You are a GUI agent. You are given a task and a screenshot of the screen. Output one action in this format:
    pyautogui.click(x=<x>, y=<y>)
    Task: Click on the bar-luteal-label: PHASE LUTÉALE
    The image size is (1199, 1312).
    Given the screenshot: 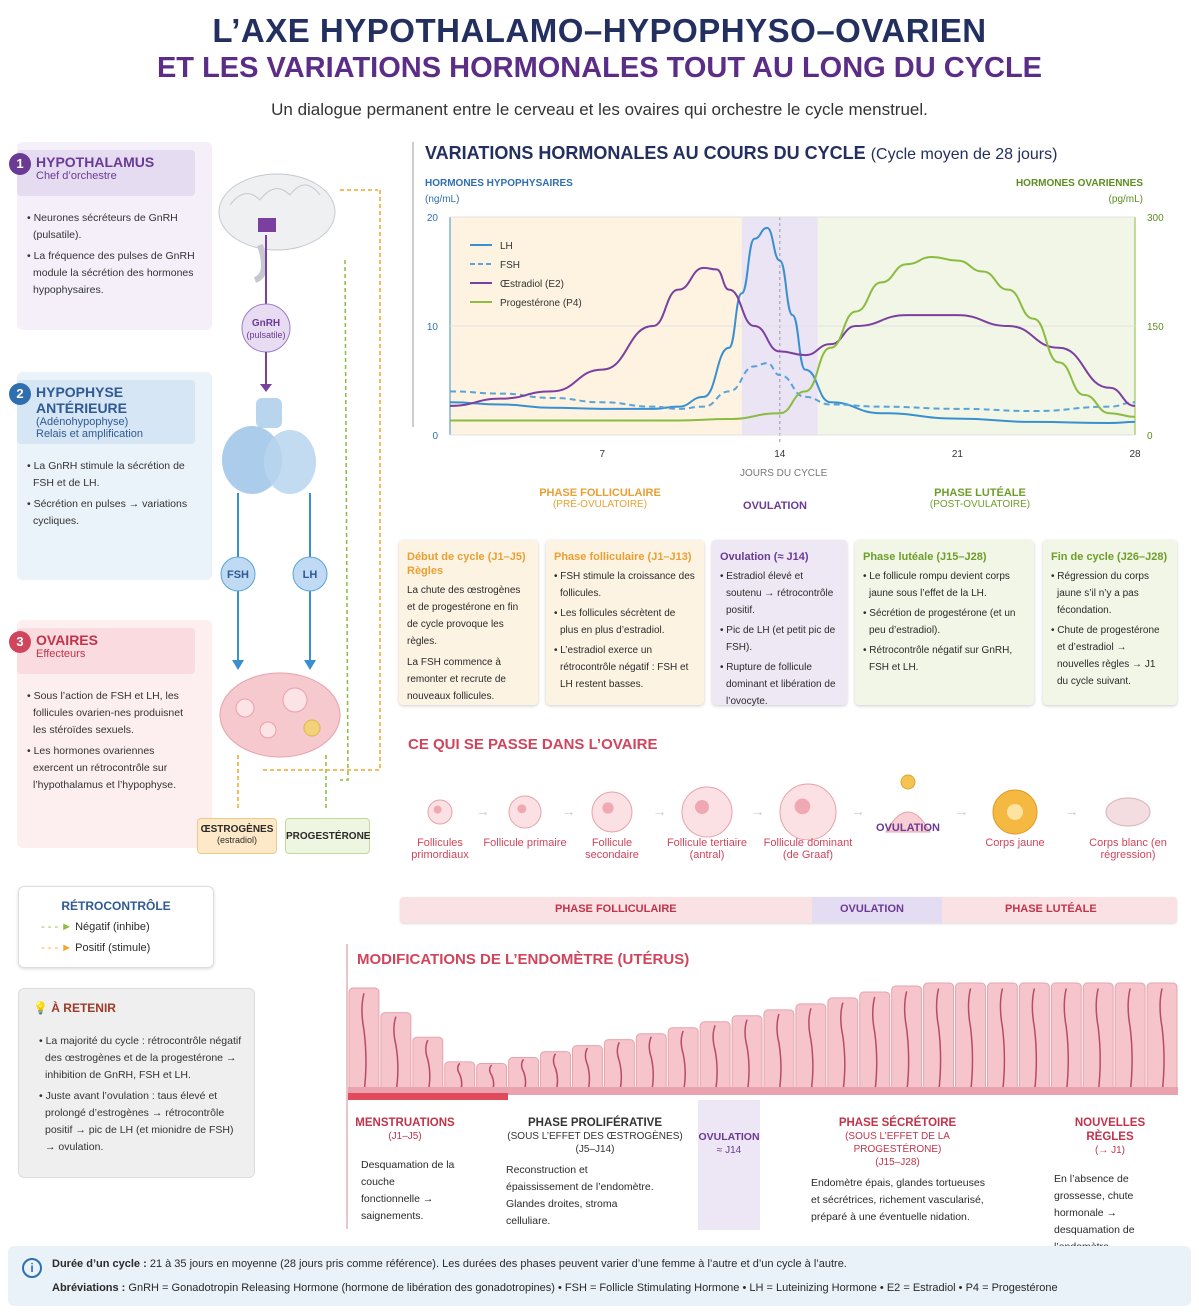 What is the action you would take?
    pyautogui.click(x=1051, y=909)
    